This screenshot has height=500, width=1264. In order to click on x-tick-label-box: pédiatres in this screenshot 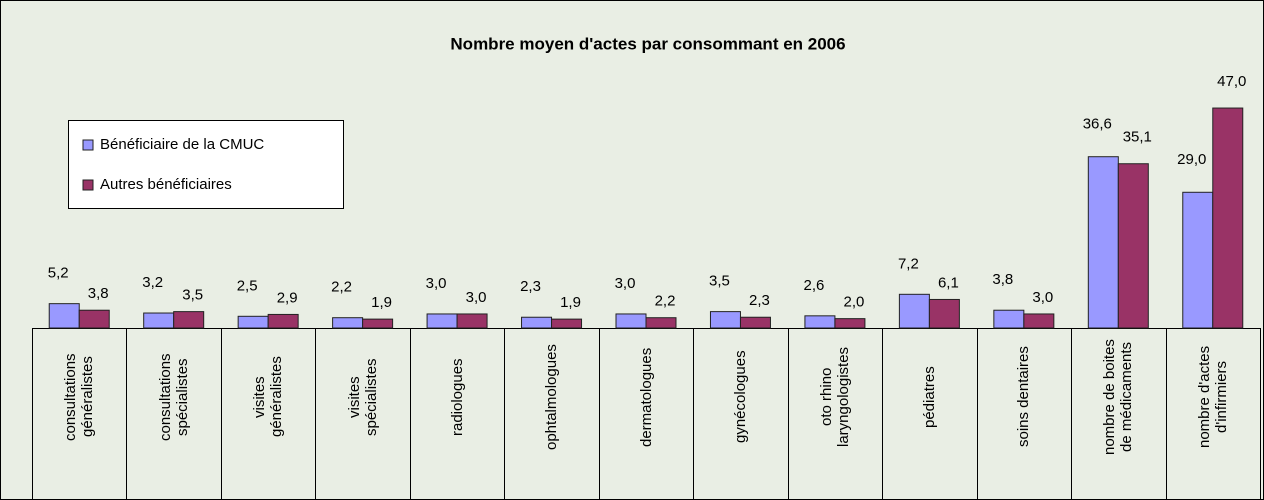, I will do `click(929, 398)`.